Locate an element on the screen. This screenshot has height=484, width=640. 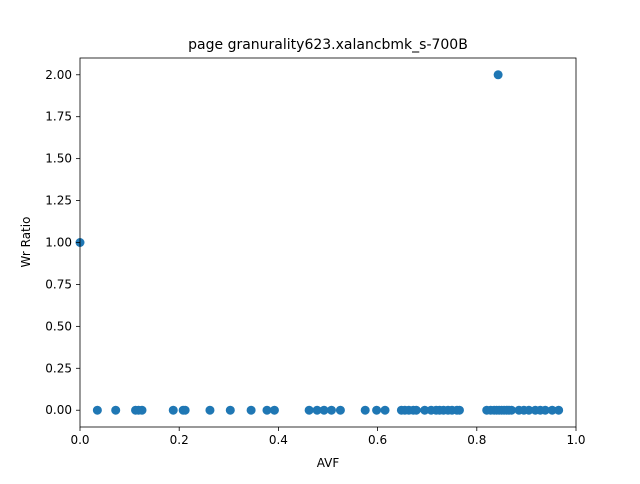
x-tick-label: 0.2 is located at coordinates (179, 440).